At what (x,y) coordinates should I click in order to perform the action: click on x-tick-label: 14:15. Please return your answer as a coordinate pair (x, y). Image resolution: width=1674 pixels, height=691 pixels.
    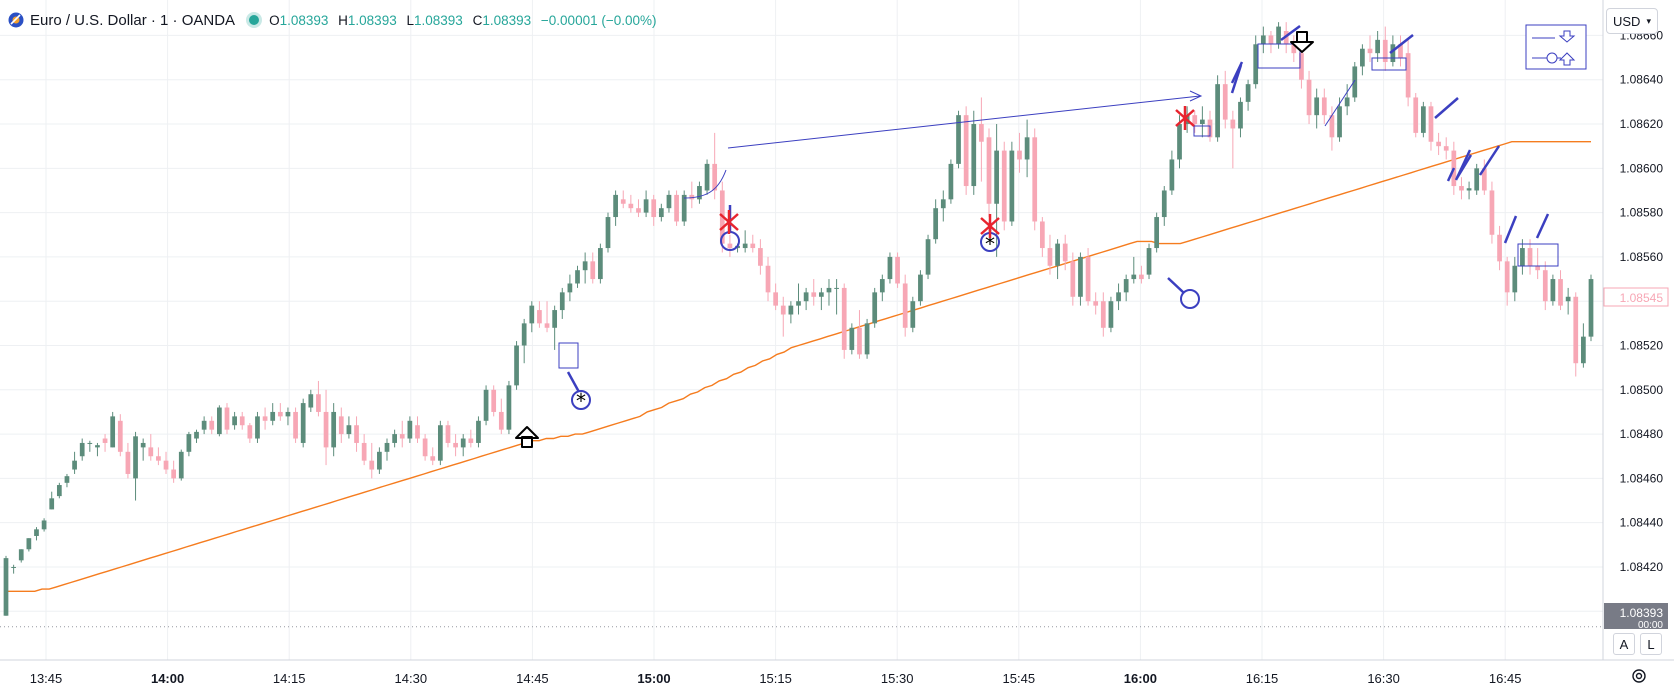
    Looking at the image, I should click on (289, 678).